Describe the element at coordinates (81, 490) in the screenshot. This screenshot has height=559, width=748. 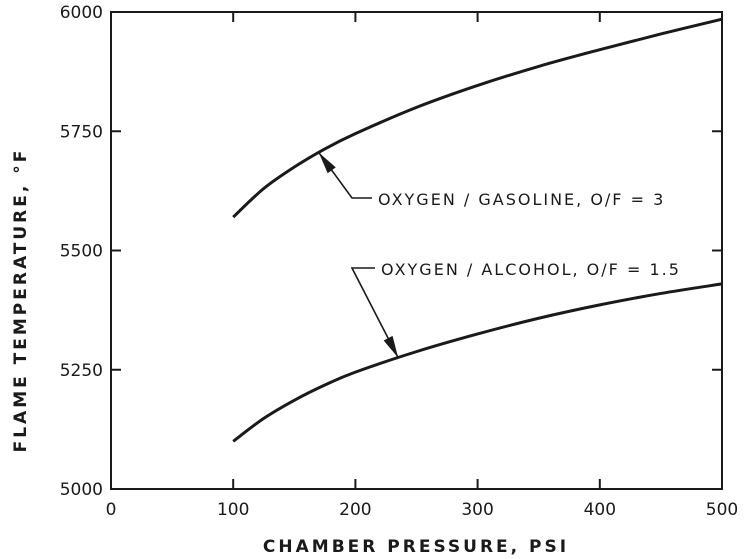
I see `y-tick-label: 5000` at that location.